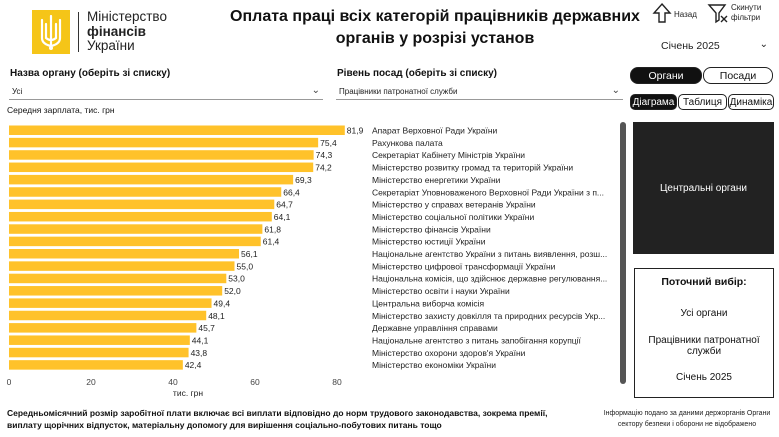  What do you see at coordinates (751, 102) in the screenshot?
I see `tab-dynamics: Динаміка` at bounding box center [751, 102].